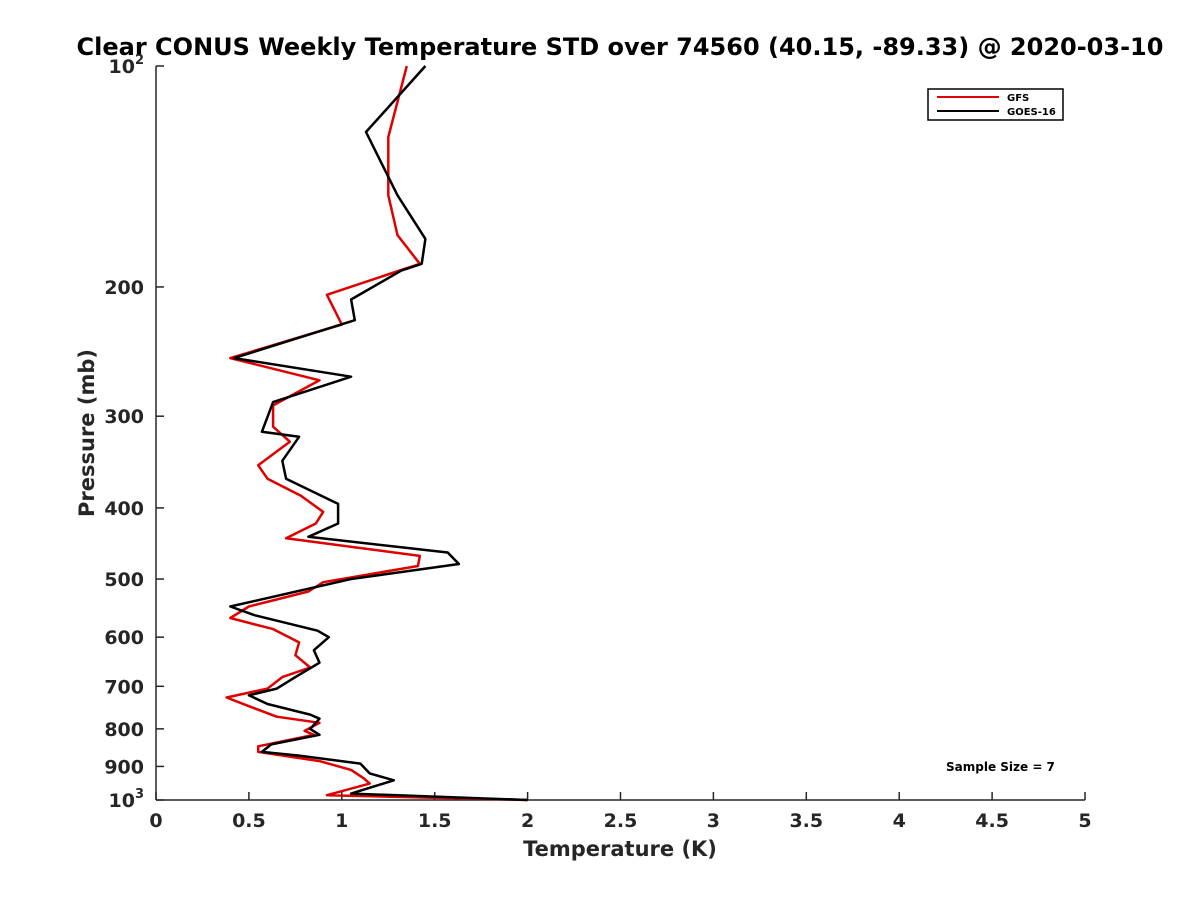 The width and height of the screenshot is (1200, 900). I want to click on x-tick-label: 1.5, so click(435, 821).